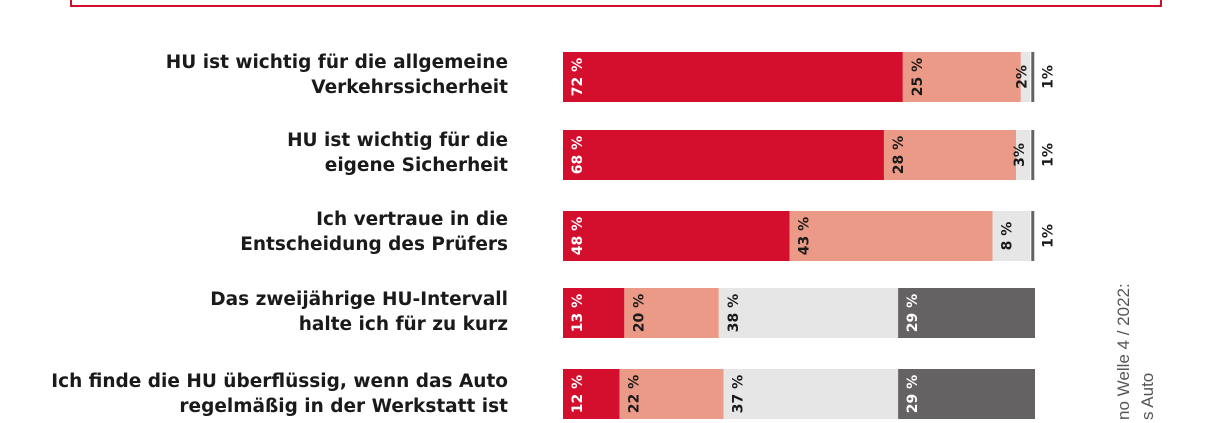 This screenshot has height=423, width=1210. What do you see at coordinates (374, 244) in the screenshot?
I see `row-label-line: Entscheidung des Prüfers` at bounding box center [374, 244].